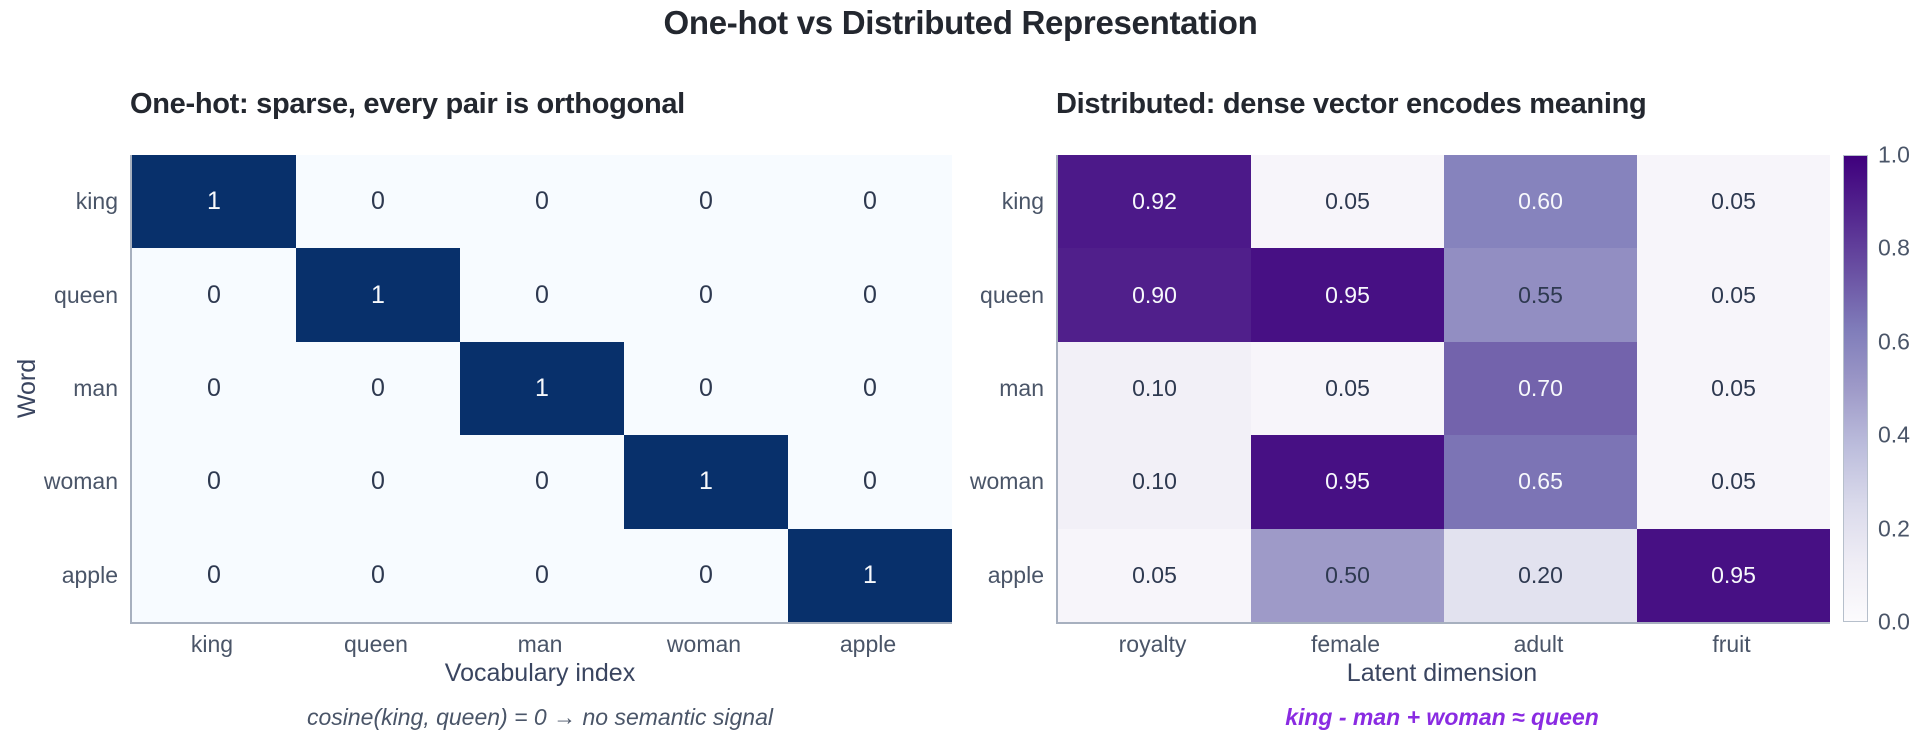  What do you see at coordinates (1347, 574) in the screenshot?
I see `heatmap-cell-value: 0.50` at bounding box center [1347, 574].